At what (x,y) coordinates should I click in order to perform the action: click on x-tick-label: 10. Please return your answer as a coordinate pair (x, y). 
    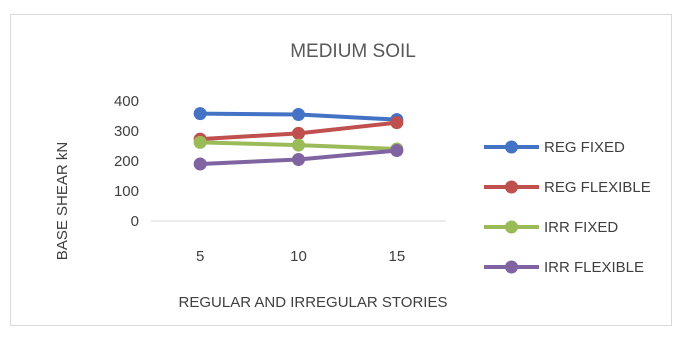
    Looking at the image, I should click on (298, 256).